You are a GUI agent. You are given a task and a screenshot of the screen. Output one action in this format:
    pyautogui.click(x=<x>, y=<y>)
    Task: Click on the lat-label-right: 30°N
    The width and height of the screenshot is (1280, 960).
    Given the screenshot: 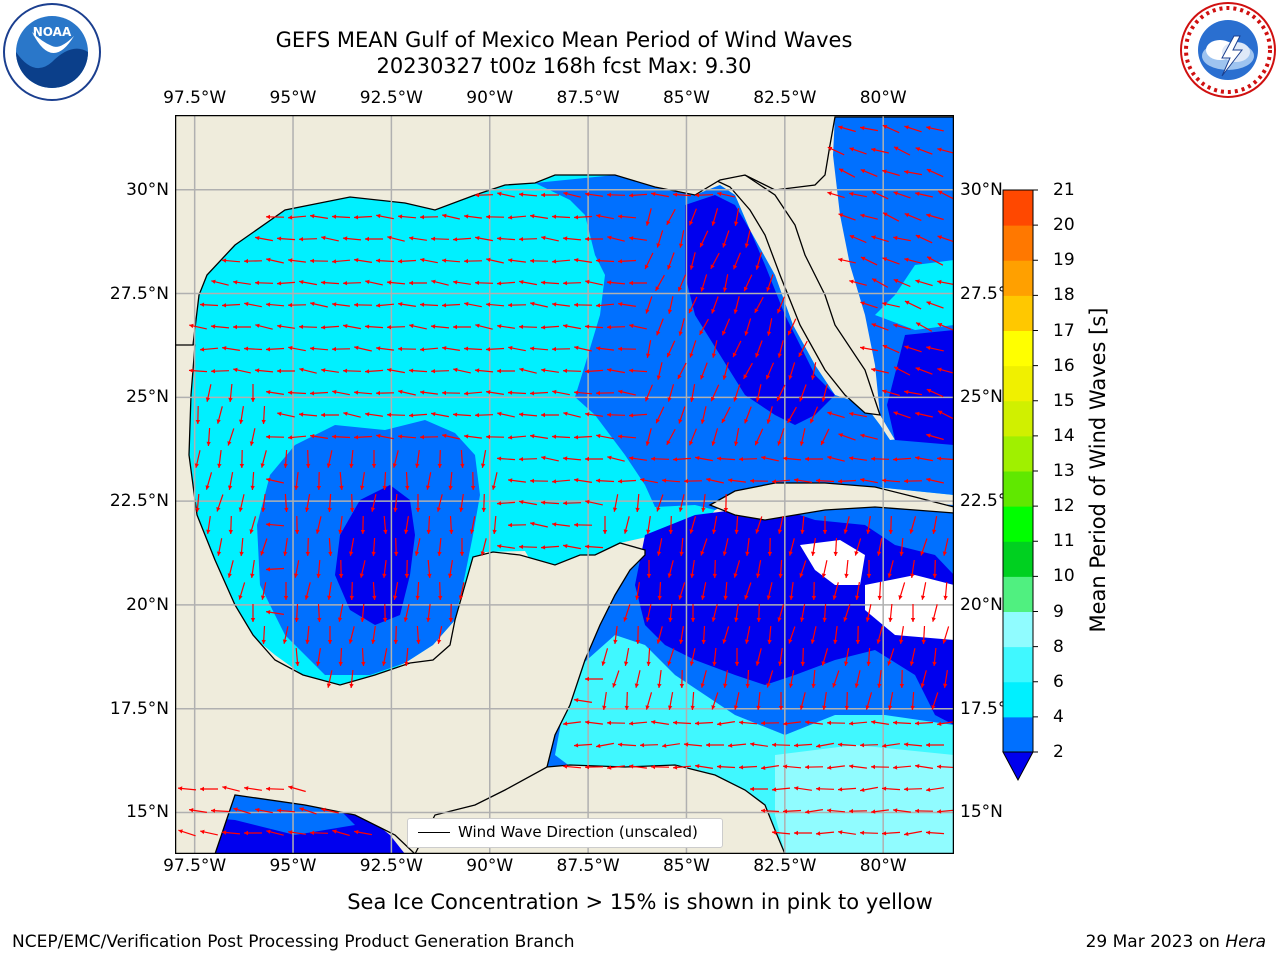 What is the action you would take?
    pyautogui.click(x=981, y=189)
    